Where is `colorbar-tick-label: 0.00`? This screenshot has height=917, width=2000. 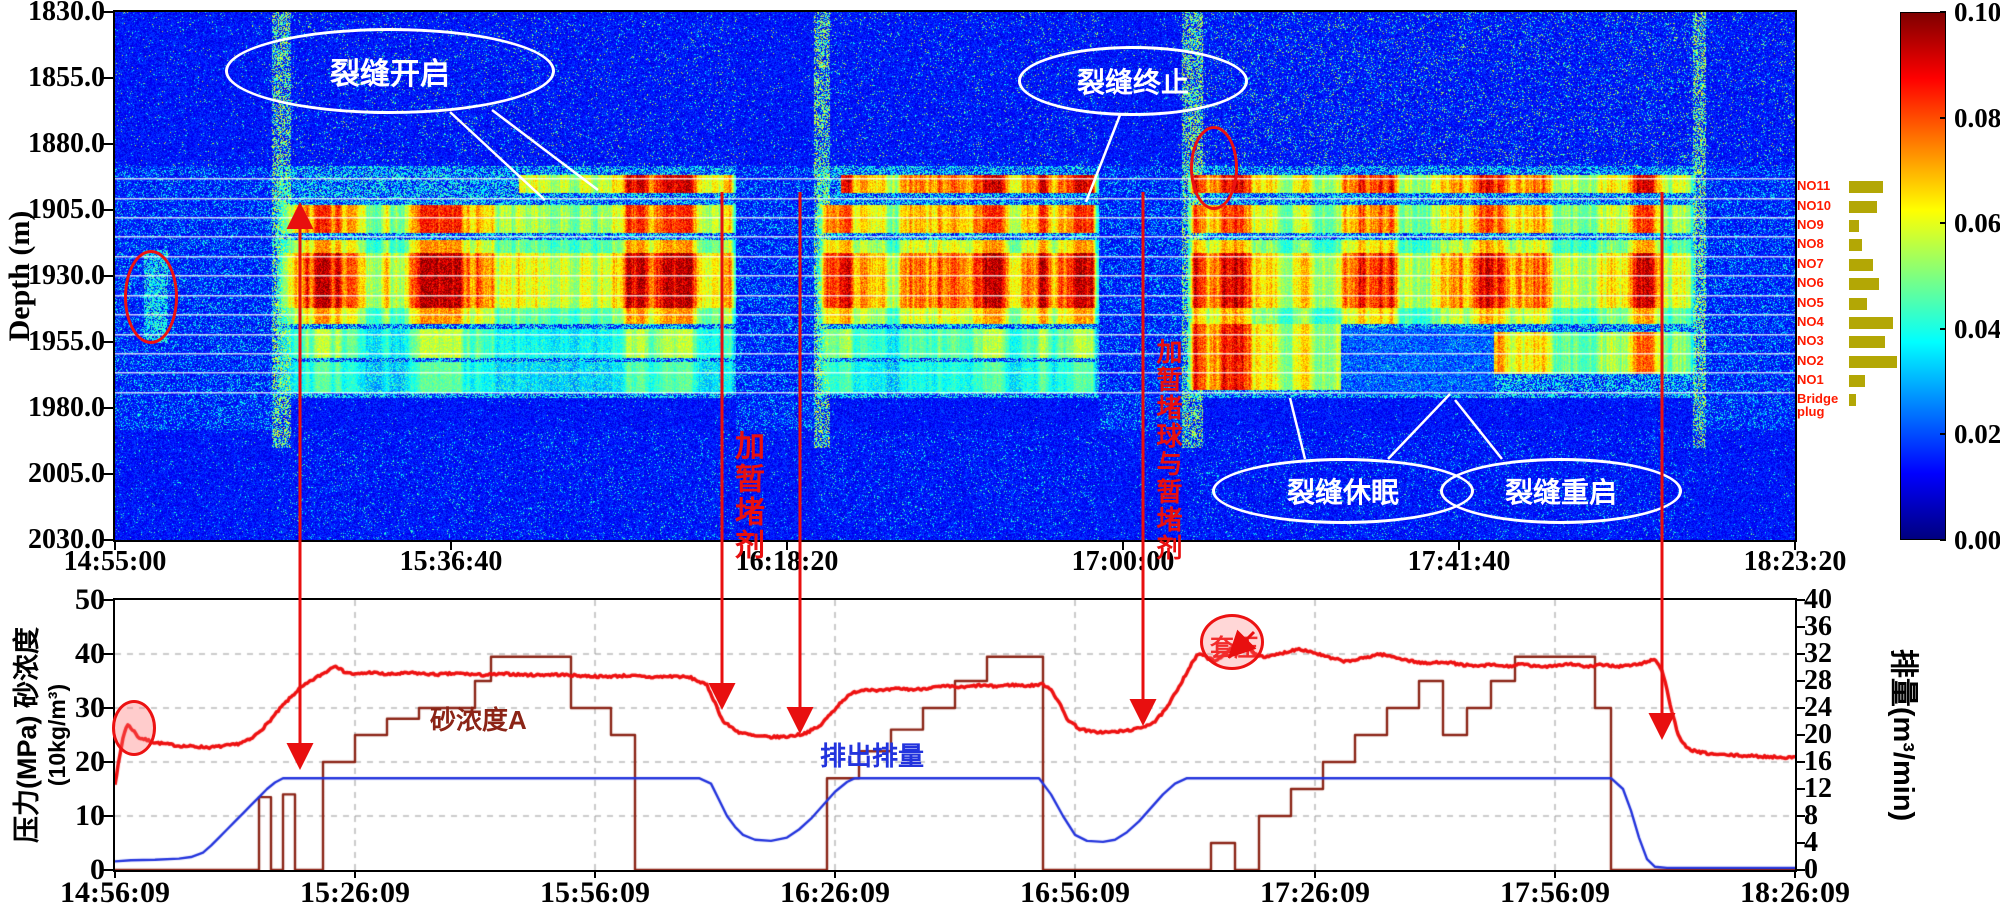 colorbar-tick-label: 0.00 is located at coordinates (1977, 540).